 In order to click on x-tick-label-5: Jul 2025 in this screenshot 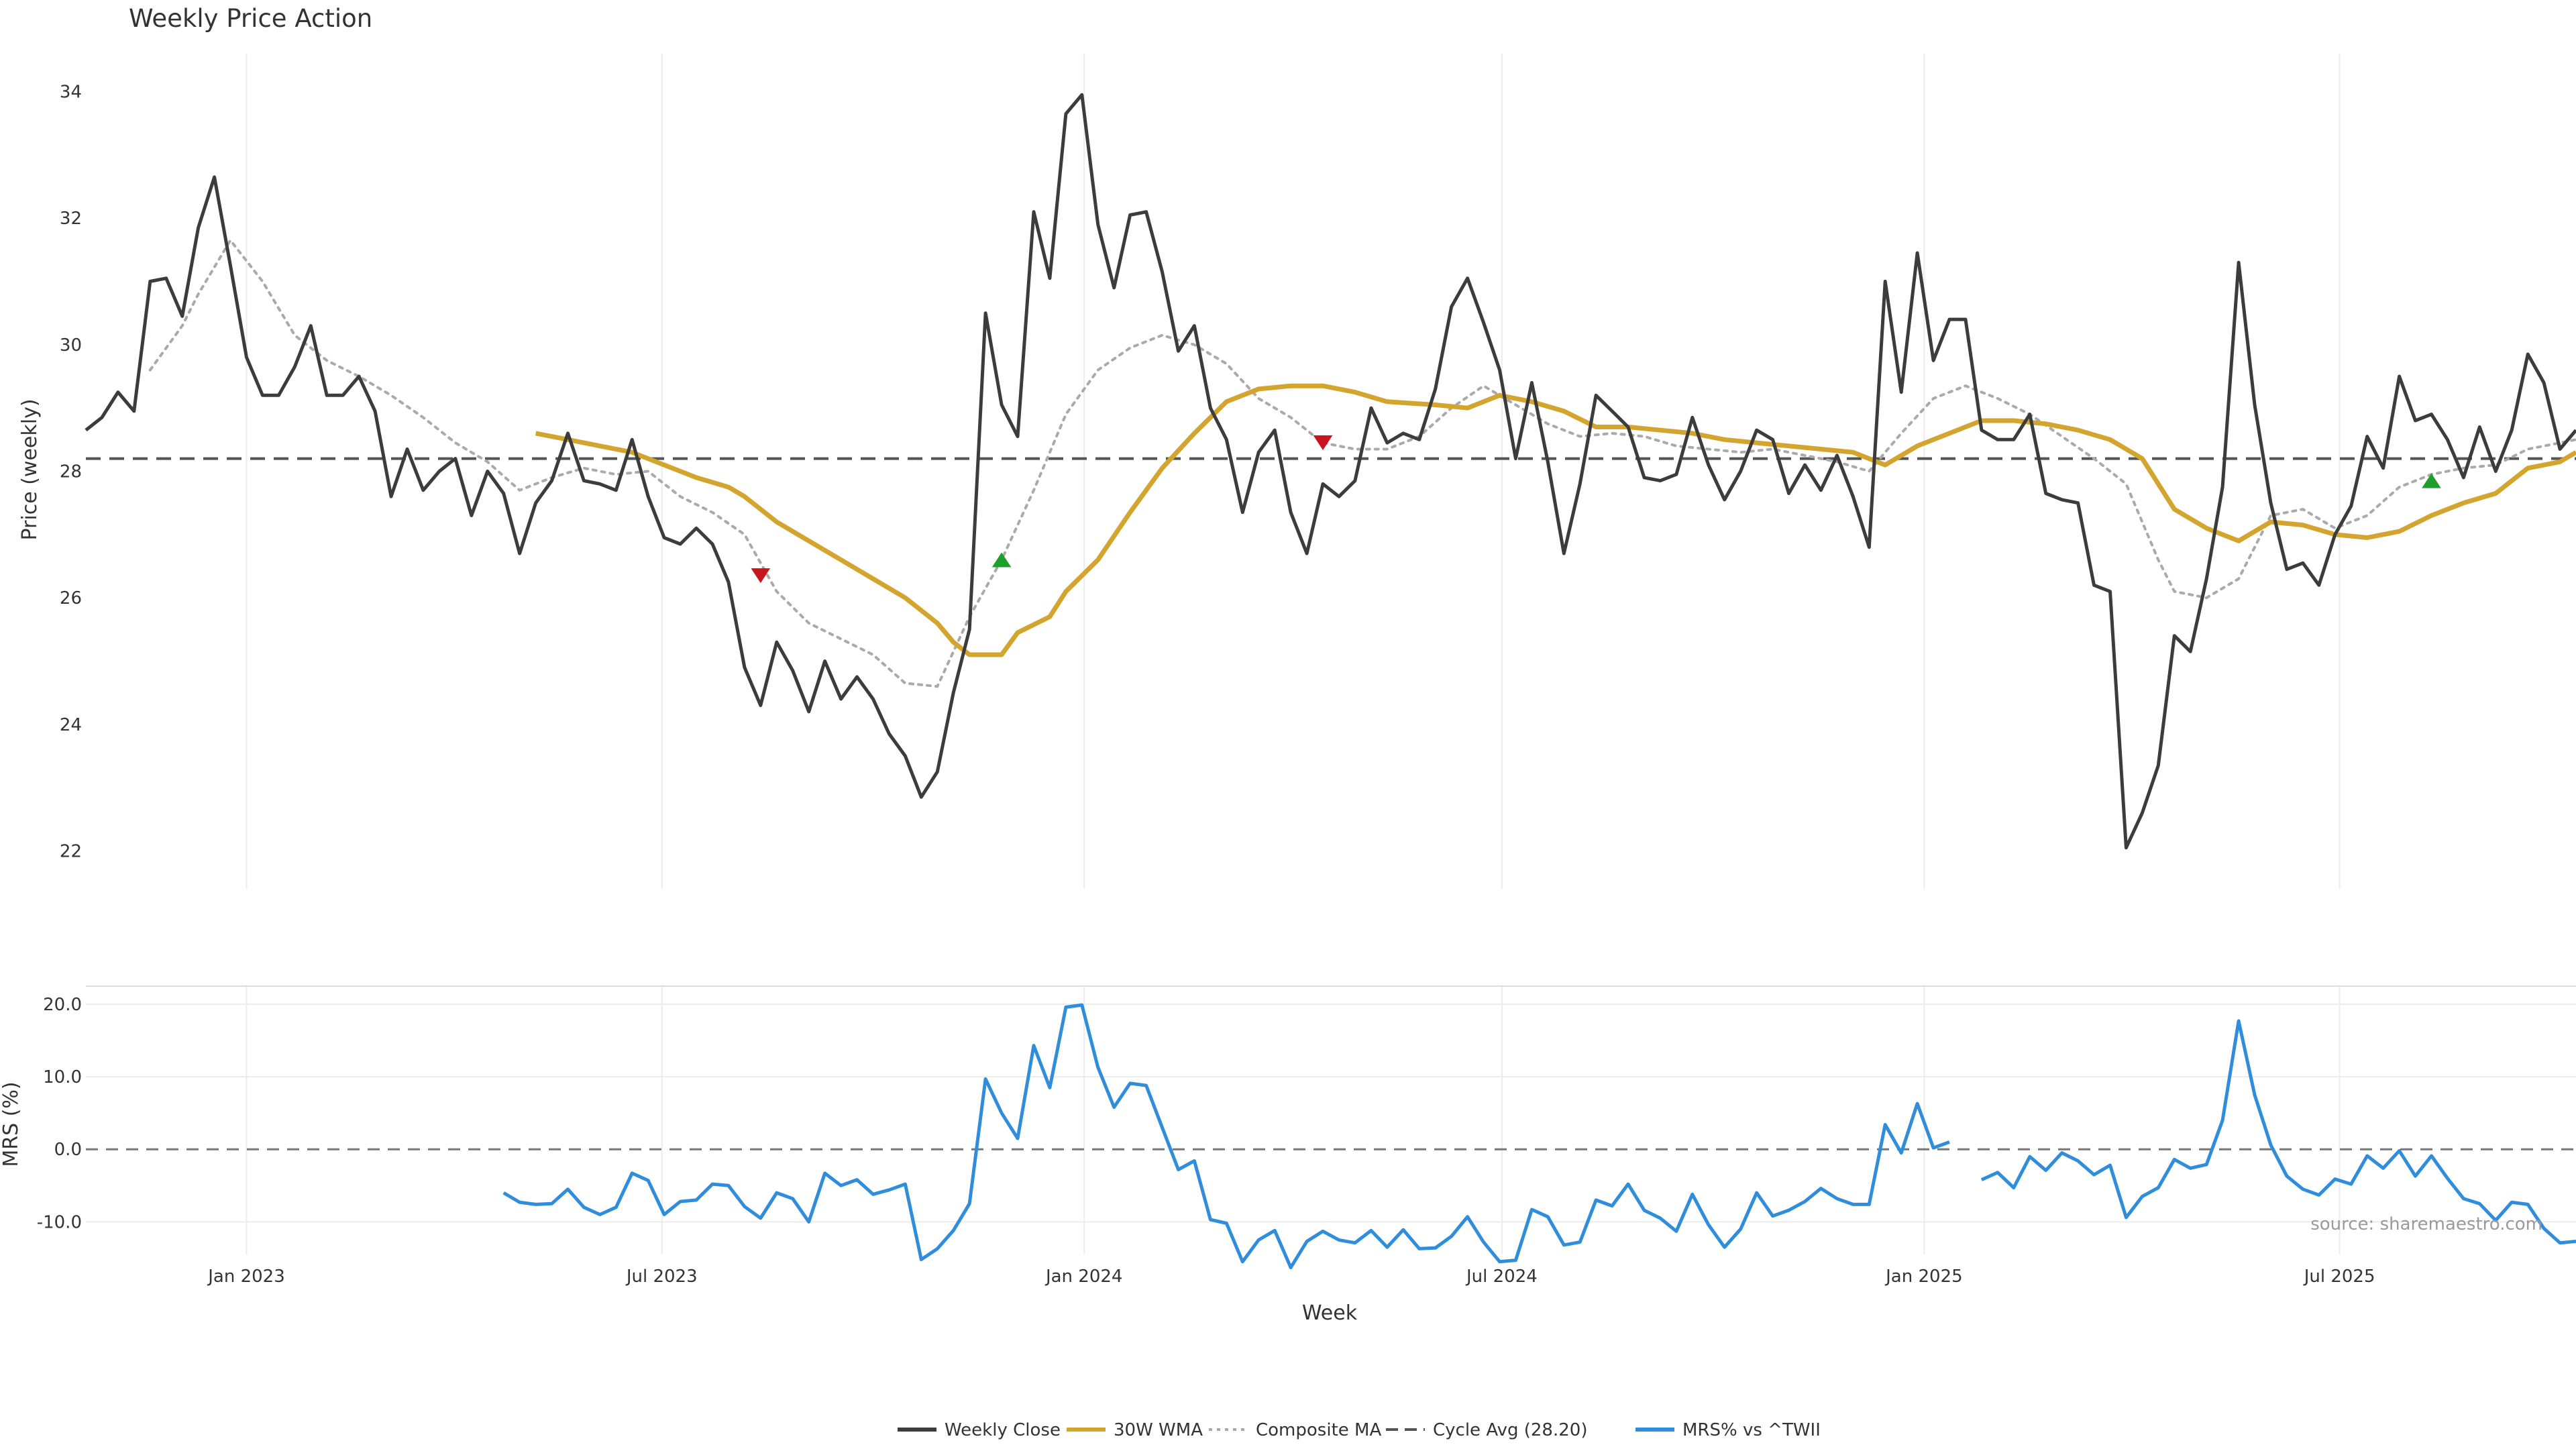, I will do `click(2339, 1277)`.